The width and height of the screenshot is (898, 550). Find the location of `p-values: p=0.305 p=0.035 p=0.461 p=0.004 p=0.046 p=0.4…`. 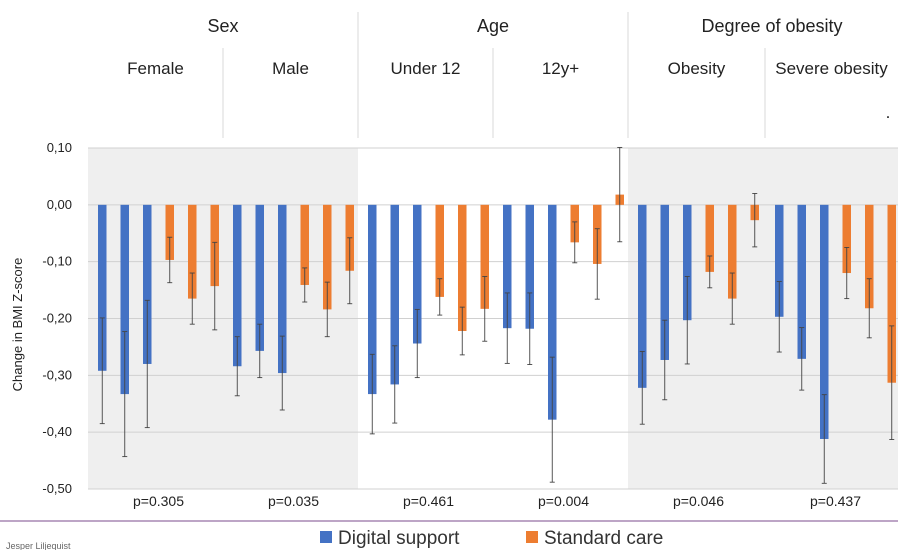

p-values: p=0.305 p=0.035 p=0.461 p=0.004 p=0.046 p=0.4… is located at coordinates (497, 501).